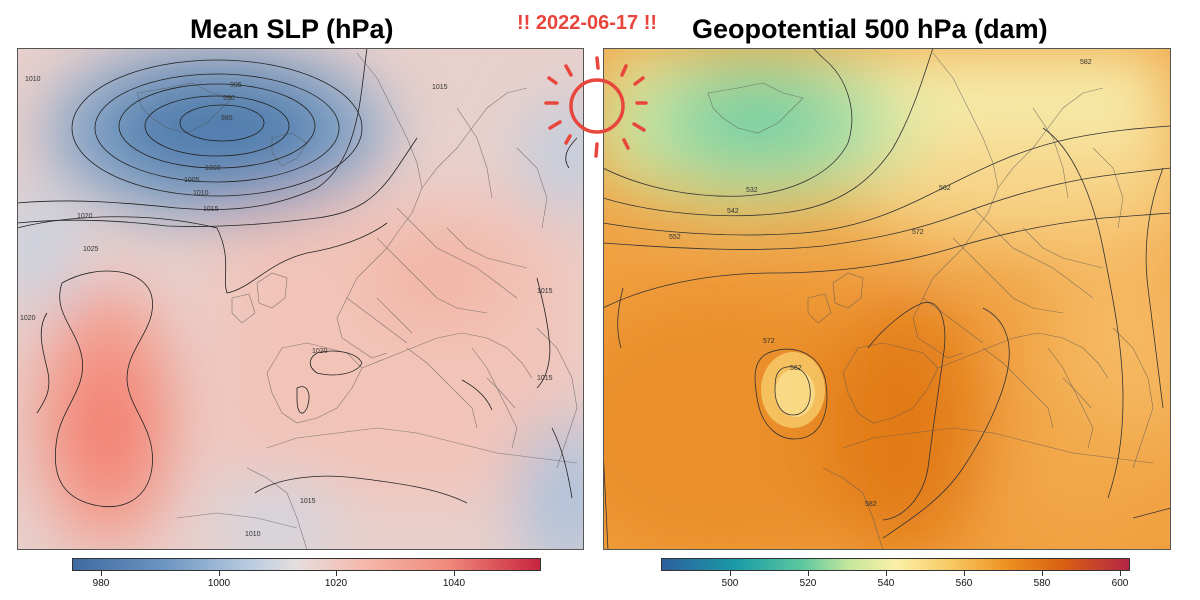 The height and width of the screenshot is (600, 1200). I want to click on z500-label-572-low: 572, so click(769, 341).